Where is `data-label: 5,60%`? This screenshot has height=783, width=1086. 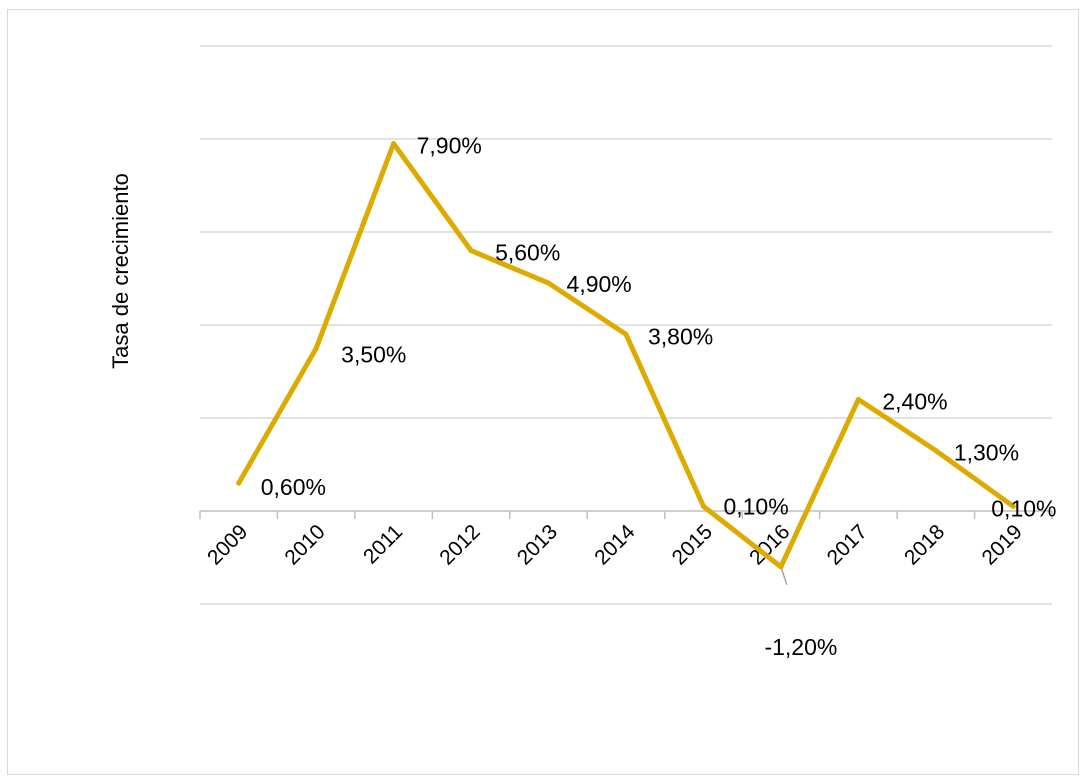
data-label: 5,60% is located at coordinates (527, 253).